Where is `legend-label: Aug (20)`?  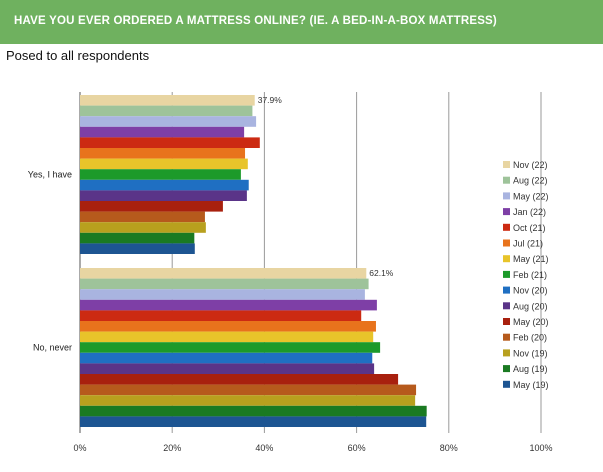 legend-label: Aug (20) is located at coordinates (530, 306).